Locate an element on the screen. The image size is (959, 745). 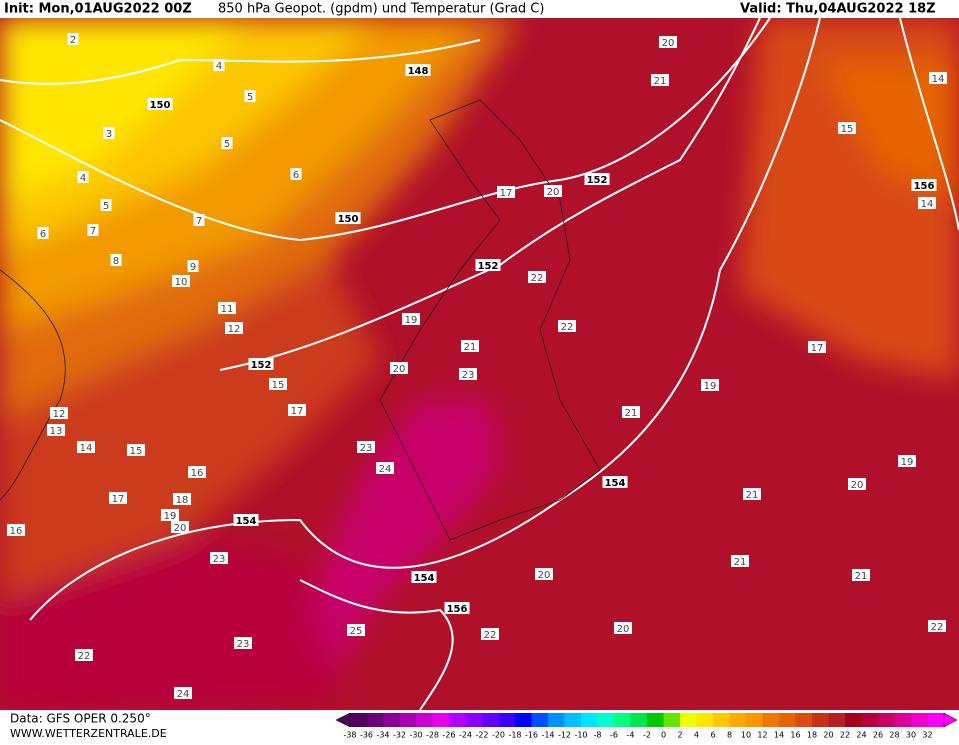
legend-label: -8 is located at coordinates (598, 735).